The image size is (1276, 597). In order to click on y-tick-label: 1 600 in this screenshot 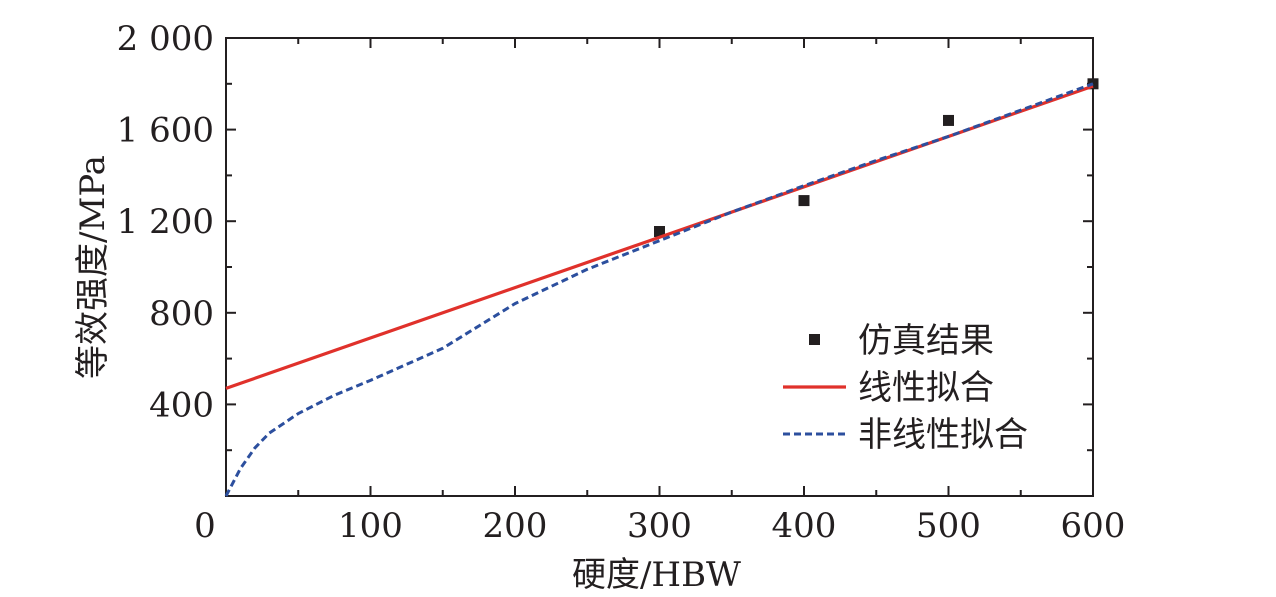, I will do `click(165, 131)`.